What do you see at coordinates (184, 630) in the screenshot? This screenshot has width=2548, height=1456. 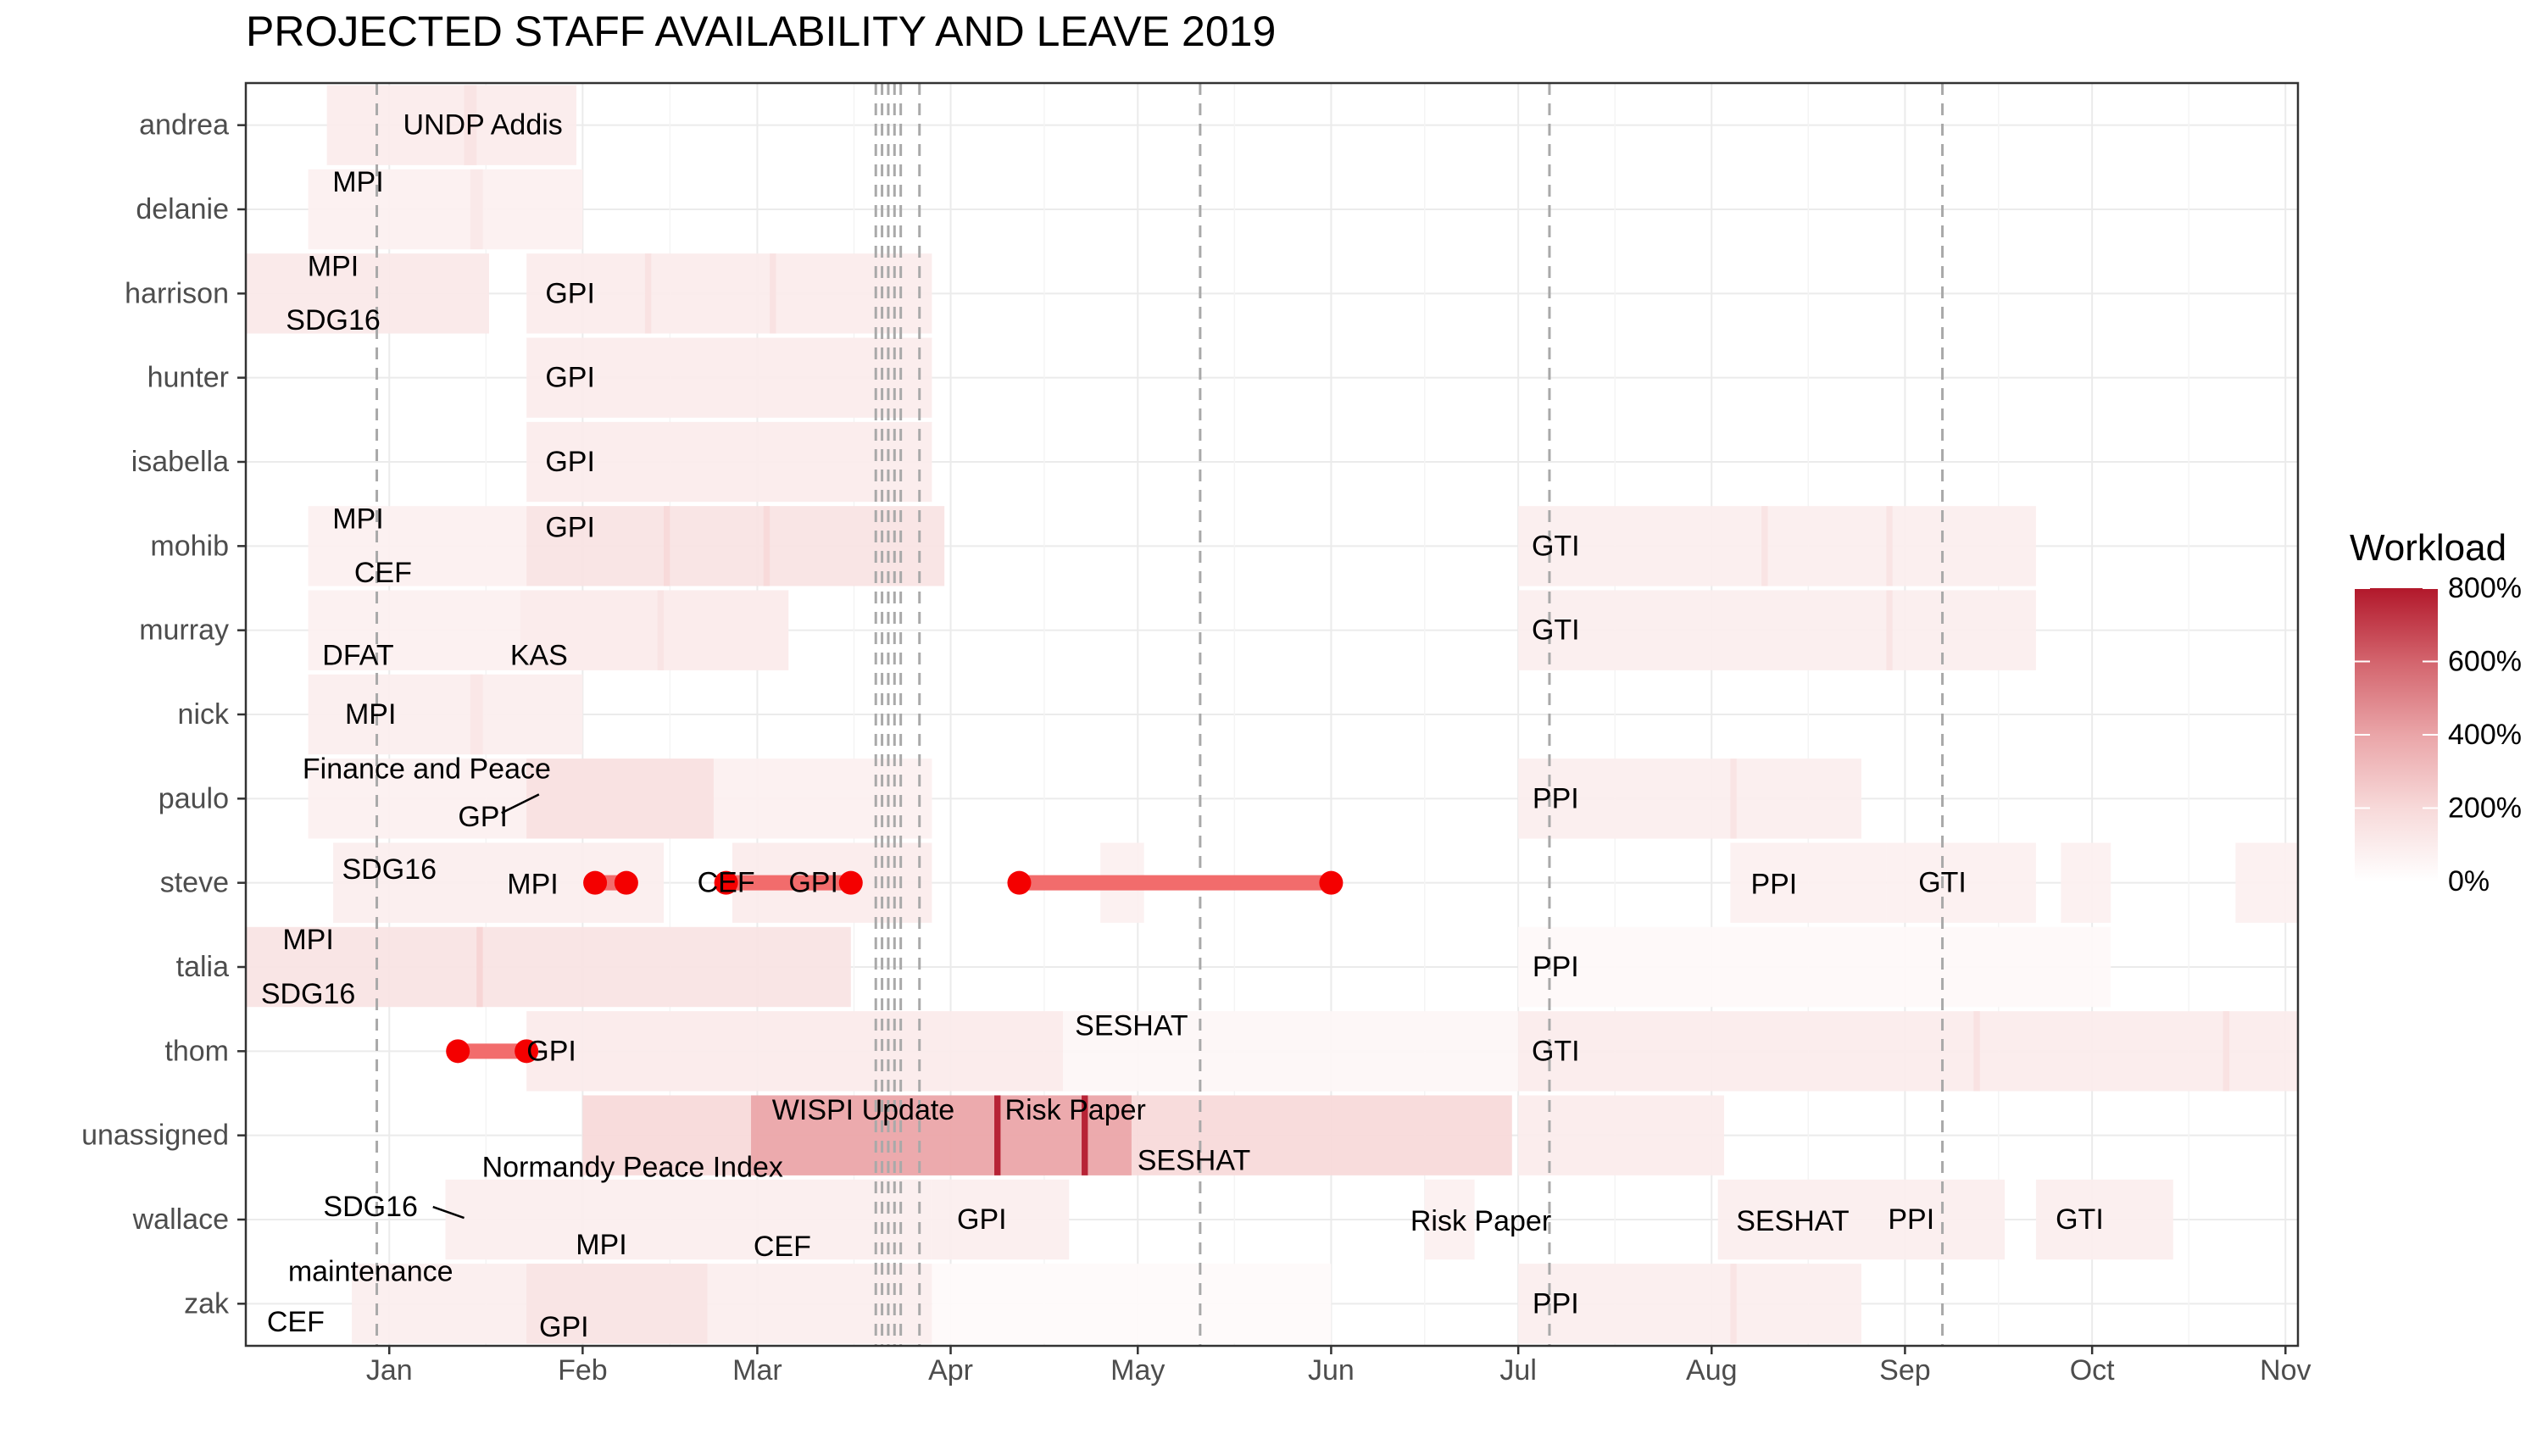 I see `y-tick-label: murray` at bounding box center [184, 630].